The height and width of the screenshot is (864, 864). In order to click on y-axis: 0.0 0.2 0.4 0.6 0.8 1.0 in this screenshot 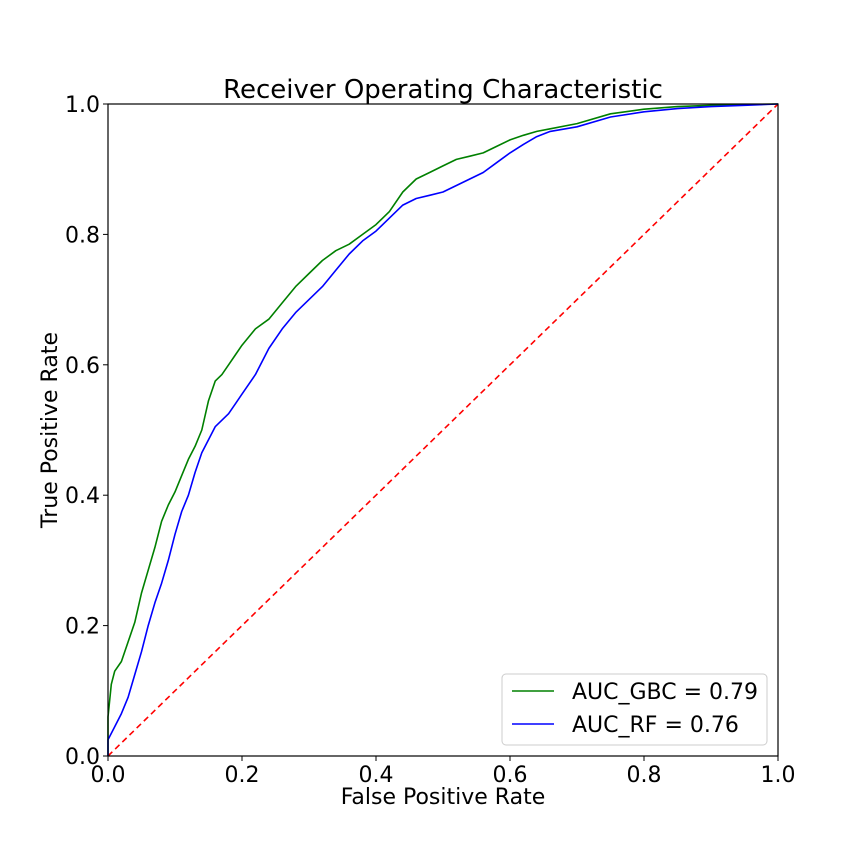, I will do `click(86, 431)`.